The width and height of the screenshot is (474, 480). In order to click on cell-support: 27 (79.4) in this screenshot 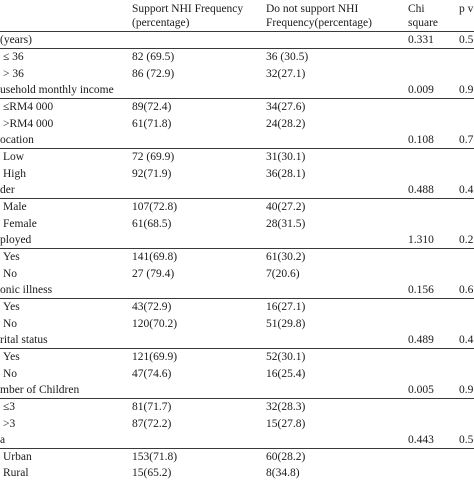, I will do `click(153, 274)`.